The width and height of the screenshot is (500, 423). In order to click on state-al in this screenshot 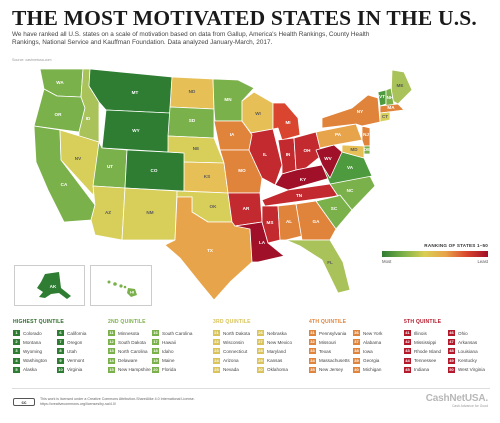, I will do `click(290, 222)`.